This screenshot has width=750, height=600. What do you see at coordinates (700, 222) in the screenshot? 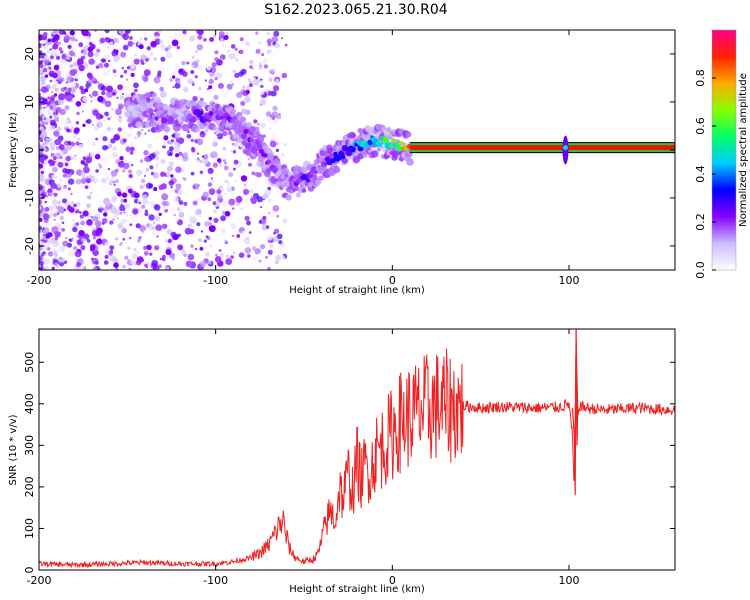
I see `colorbar-tick-label: 0.2` at bounding box center [700, 222].